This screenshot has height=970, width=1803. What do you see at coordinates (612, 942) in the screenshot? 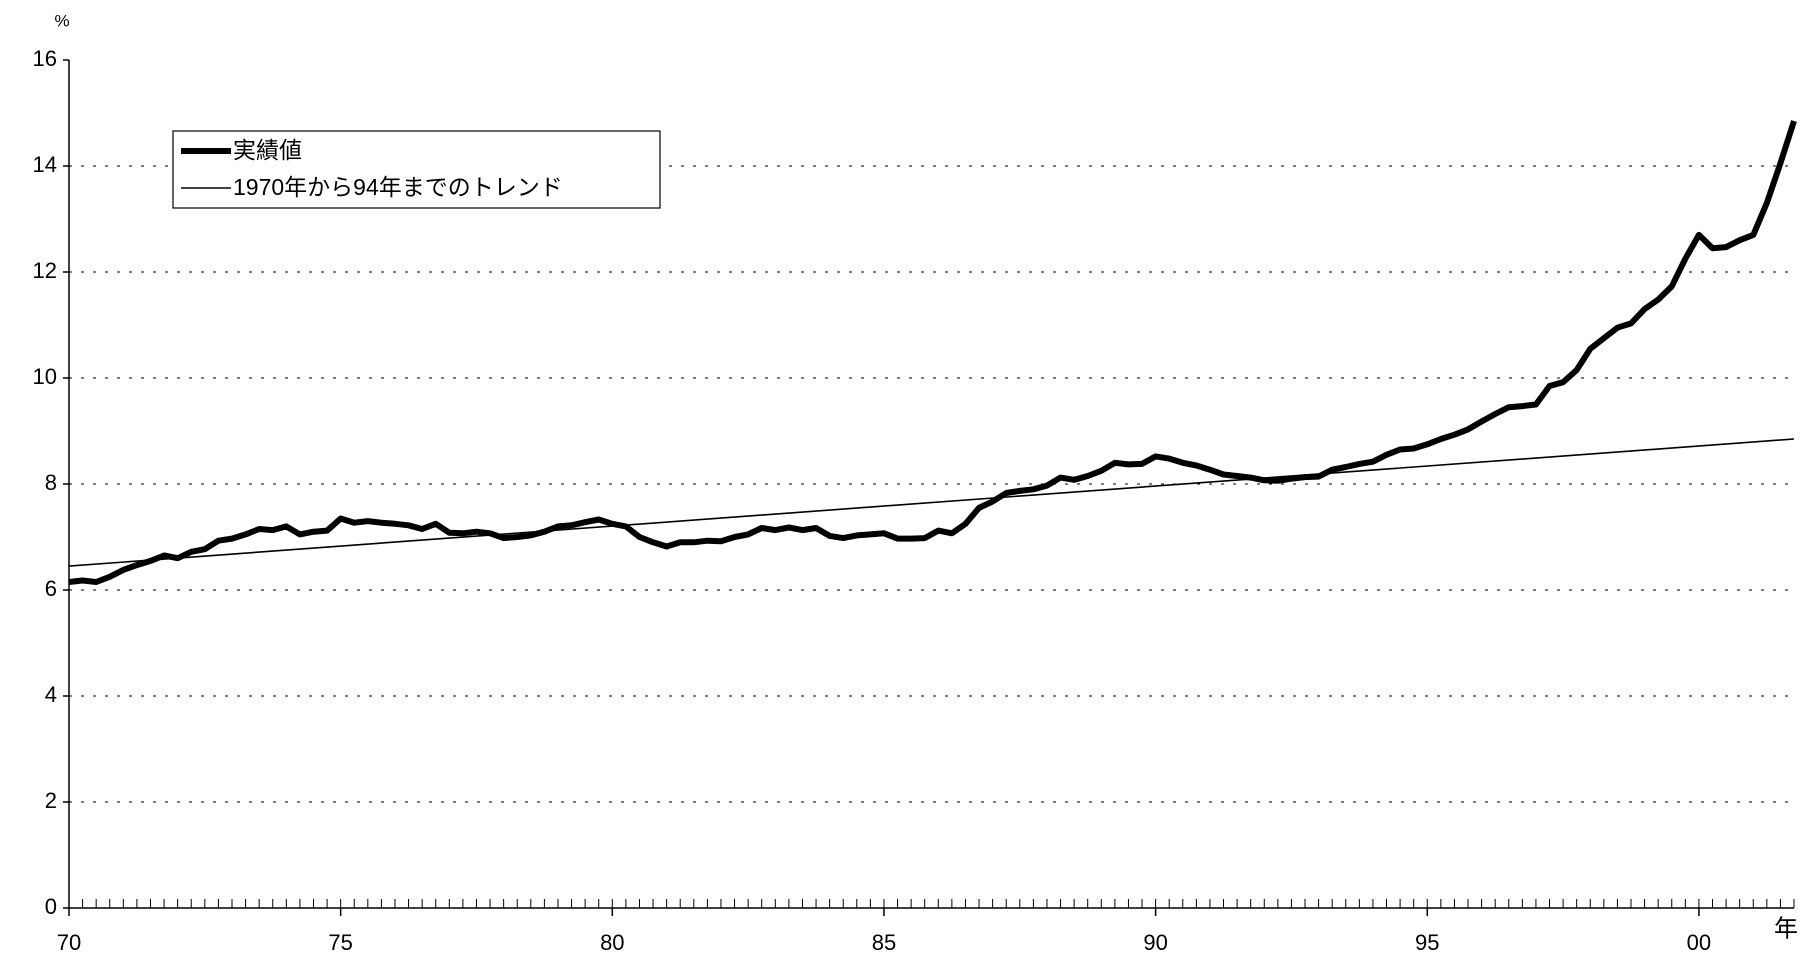
I see `x-tick-label: 80` at bounding box center [612, 942].